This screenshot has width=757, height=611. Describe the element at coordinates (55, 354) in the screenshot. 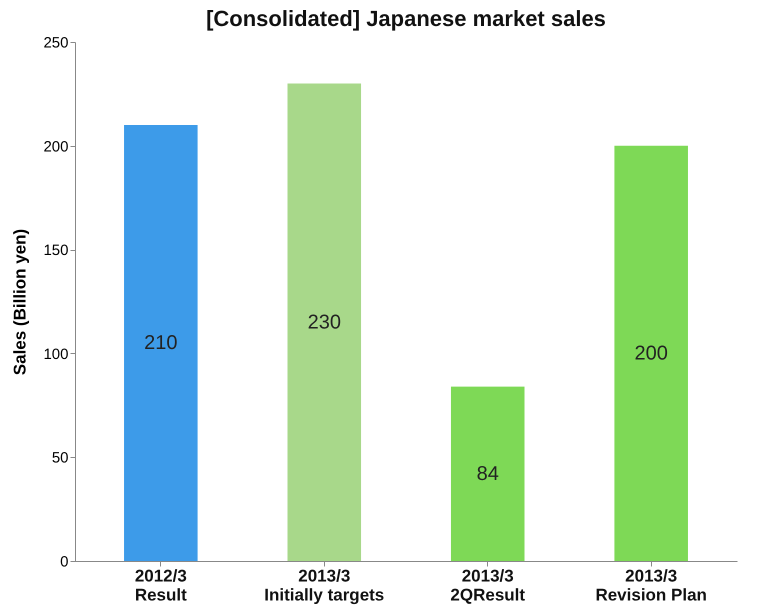

I see `y-tick-label: 100` at that location.